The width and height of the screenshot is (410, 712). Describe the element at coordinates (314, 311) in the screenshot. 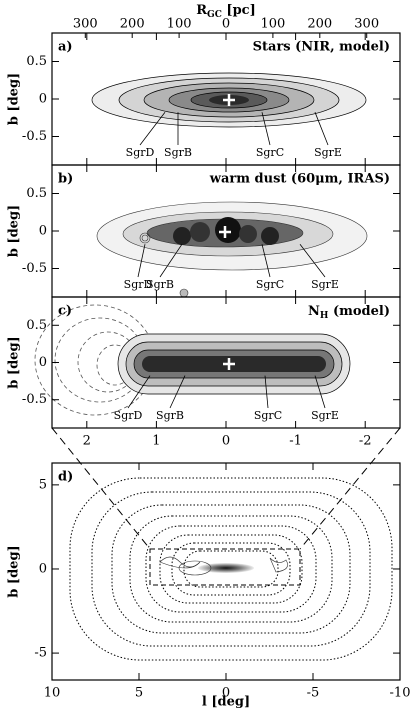

I see `label-part: N` at that location.